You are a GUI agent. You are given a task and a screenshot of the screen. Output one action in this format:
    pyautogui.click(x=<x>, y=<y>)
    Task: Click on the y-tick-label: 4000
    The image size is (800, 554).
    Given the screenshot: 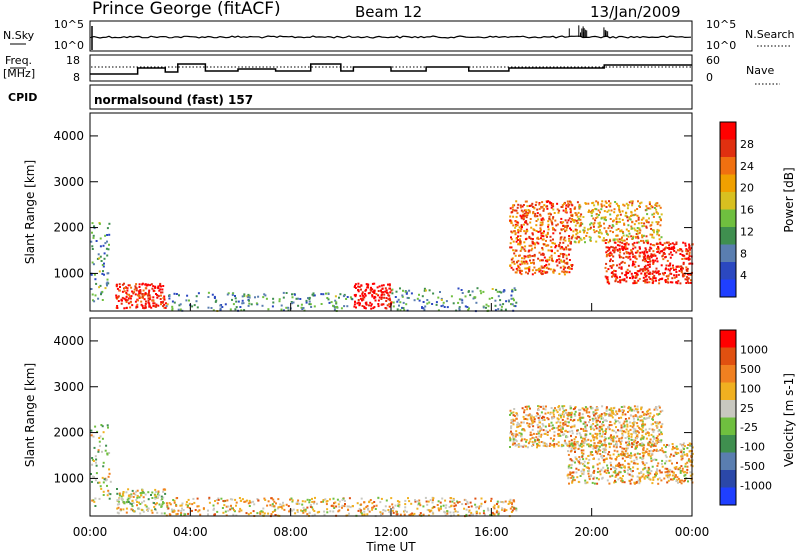 What is the action you would take?
    pyautogui.click(x=68, y=341)
    